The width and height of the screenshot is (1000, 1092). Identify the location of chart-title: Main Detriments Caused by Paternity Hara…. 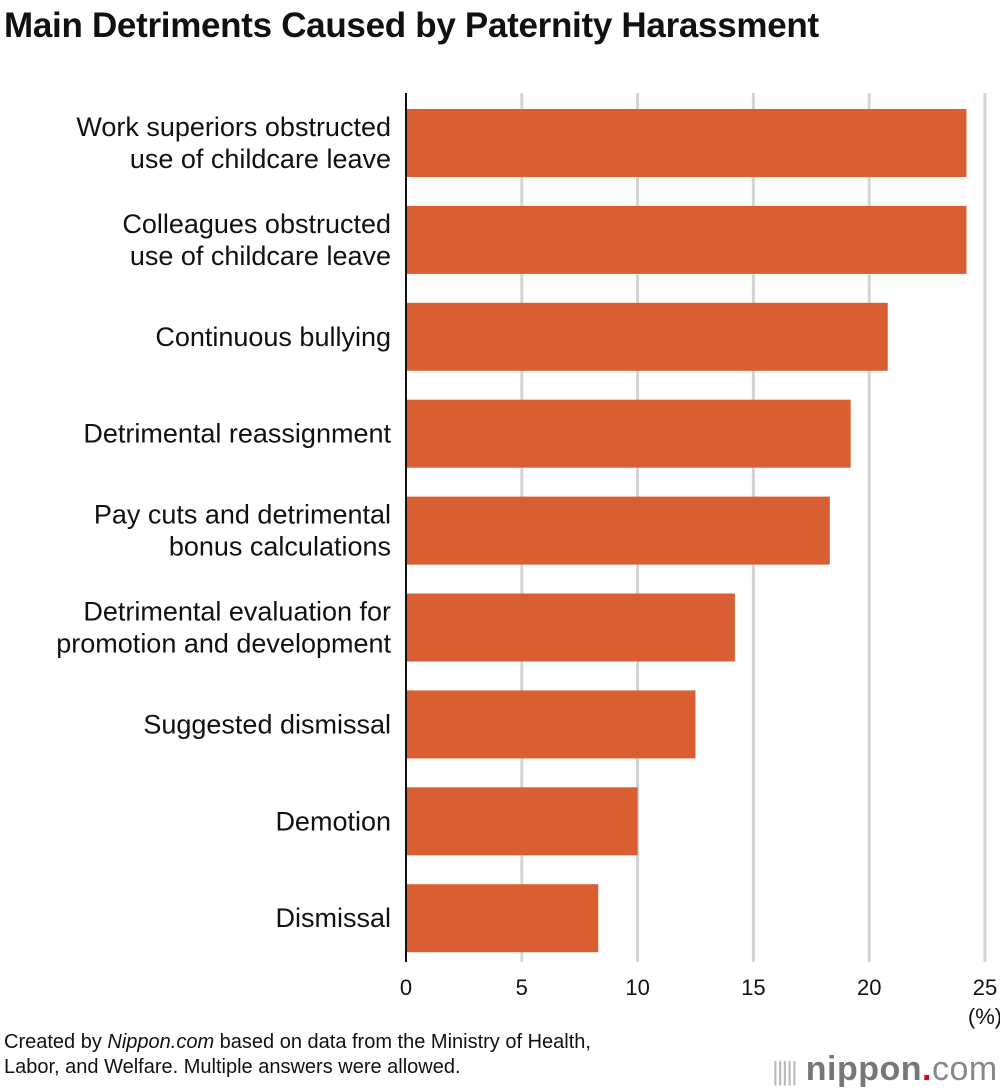
(411, 25).